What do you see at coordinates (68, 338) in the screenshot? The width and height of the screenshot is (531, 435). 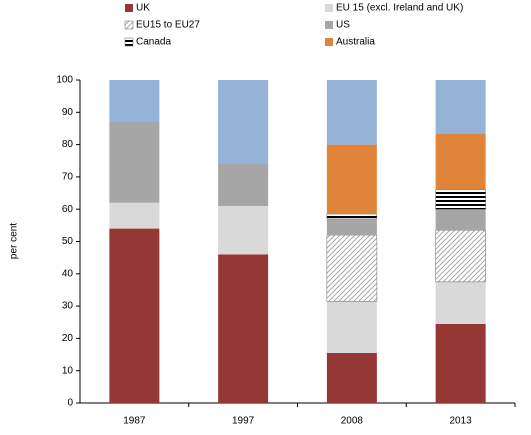 I see `y-tick-label: 20` at bounding box center [68, 338].